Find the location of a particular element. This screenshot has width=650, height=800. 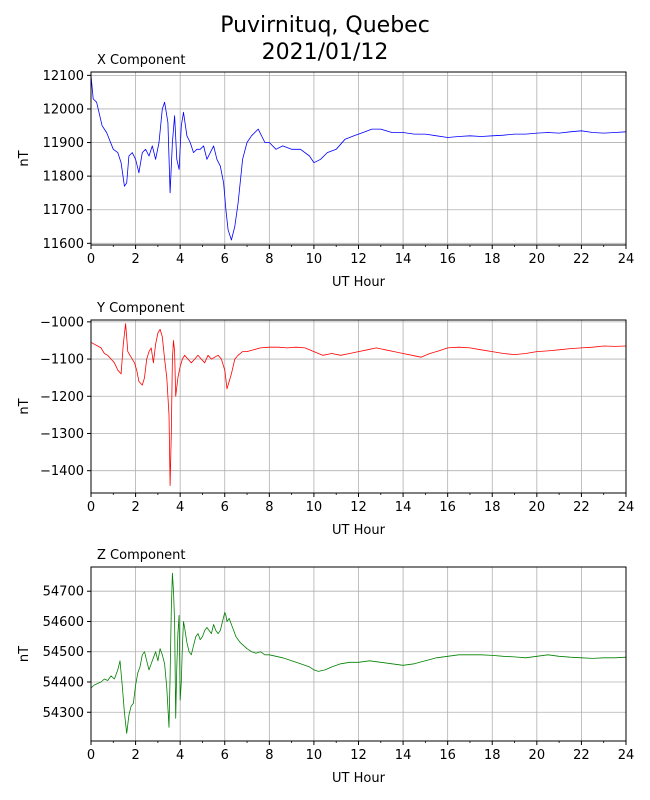

y-tick-label: 54500 is located at coordinates (63, 652).